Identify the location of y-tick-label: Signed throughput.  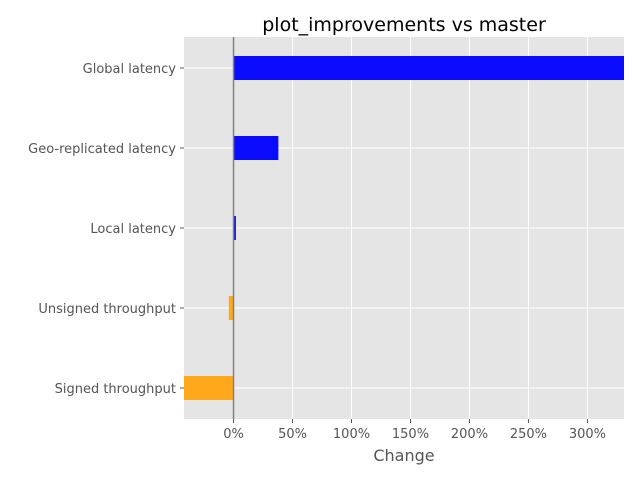
(115, 389).